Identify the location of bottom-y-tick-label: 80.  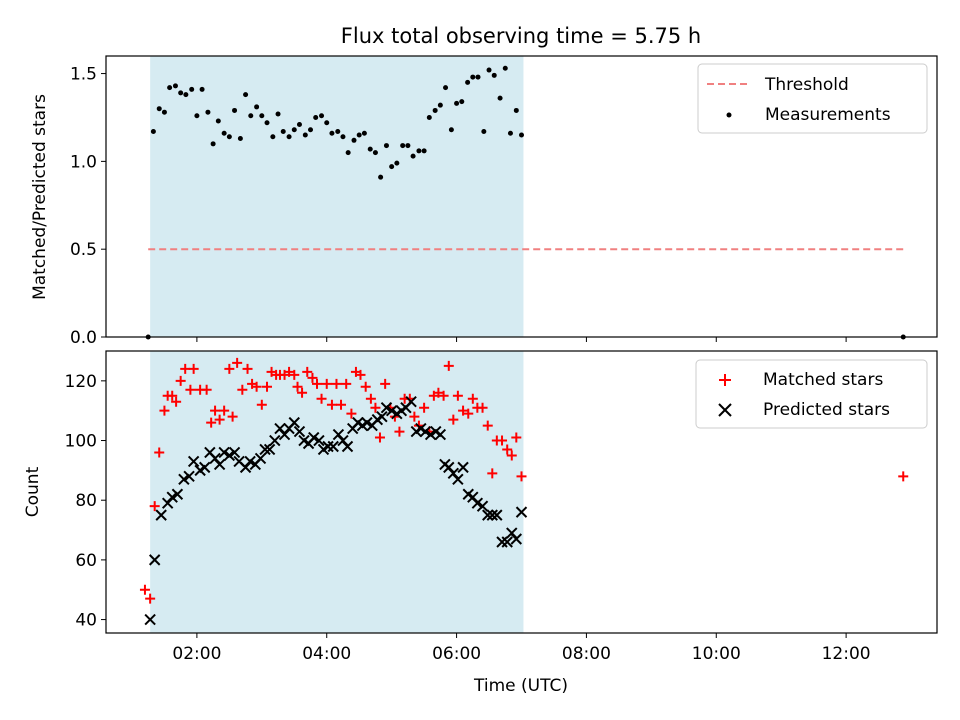
(86, 501).